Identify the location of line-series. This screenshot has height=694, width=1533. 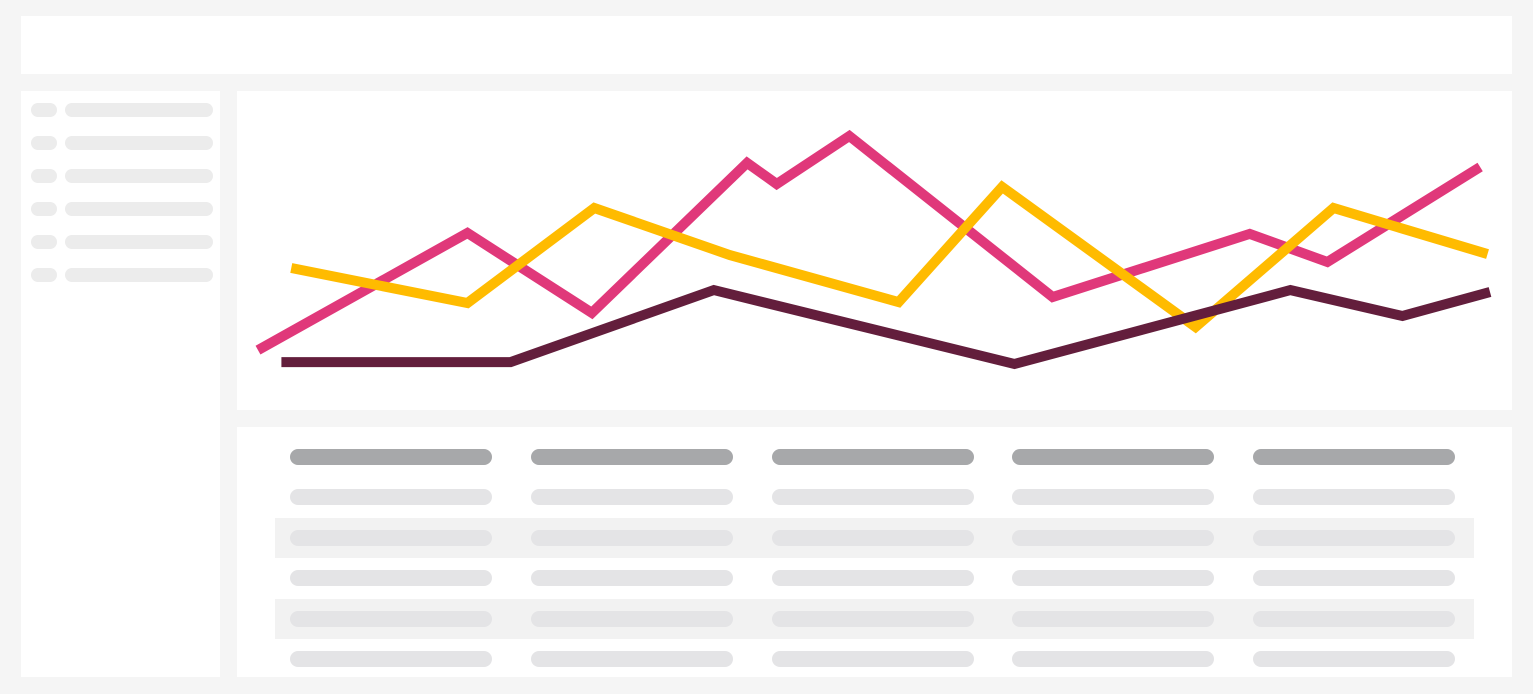
(886, 327).